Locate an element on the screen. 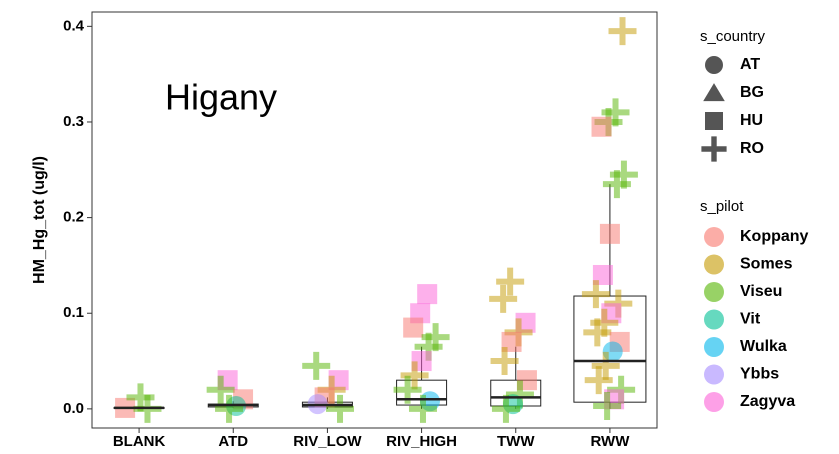 The height and width of the screenshot is (454, 839). y-tick-label: 0.4 is located at coordinates (74, 25).